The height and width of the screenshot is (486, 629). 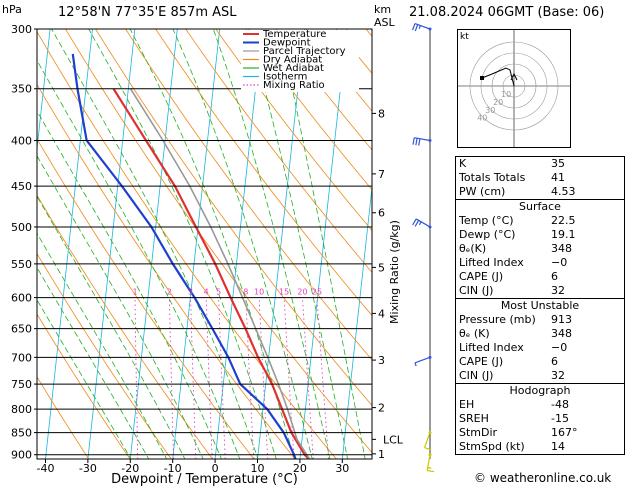 What do you see at coordinates (481, 276) in the screenshot?
I see `surface-label: CAPE (J)` at bounding box center [481, 276].